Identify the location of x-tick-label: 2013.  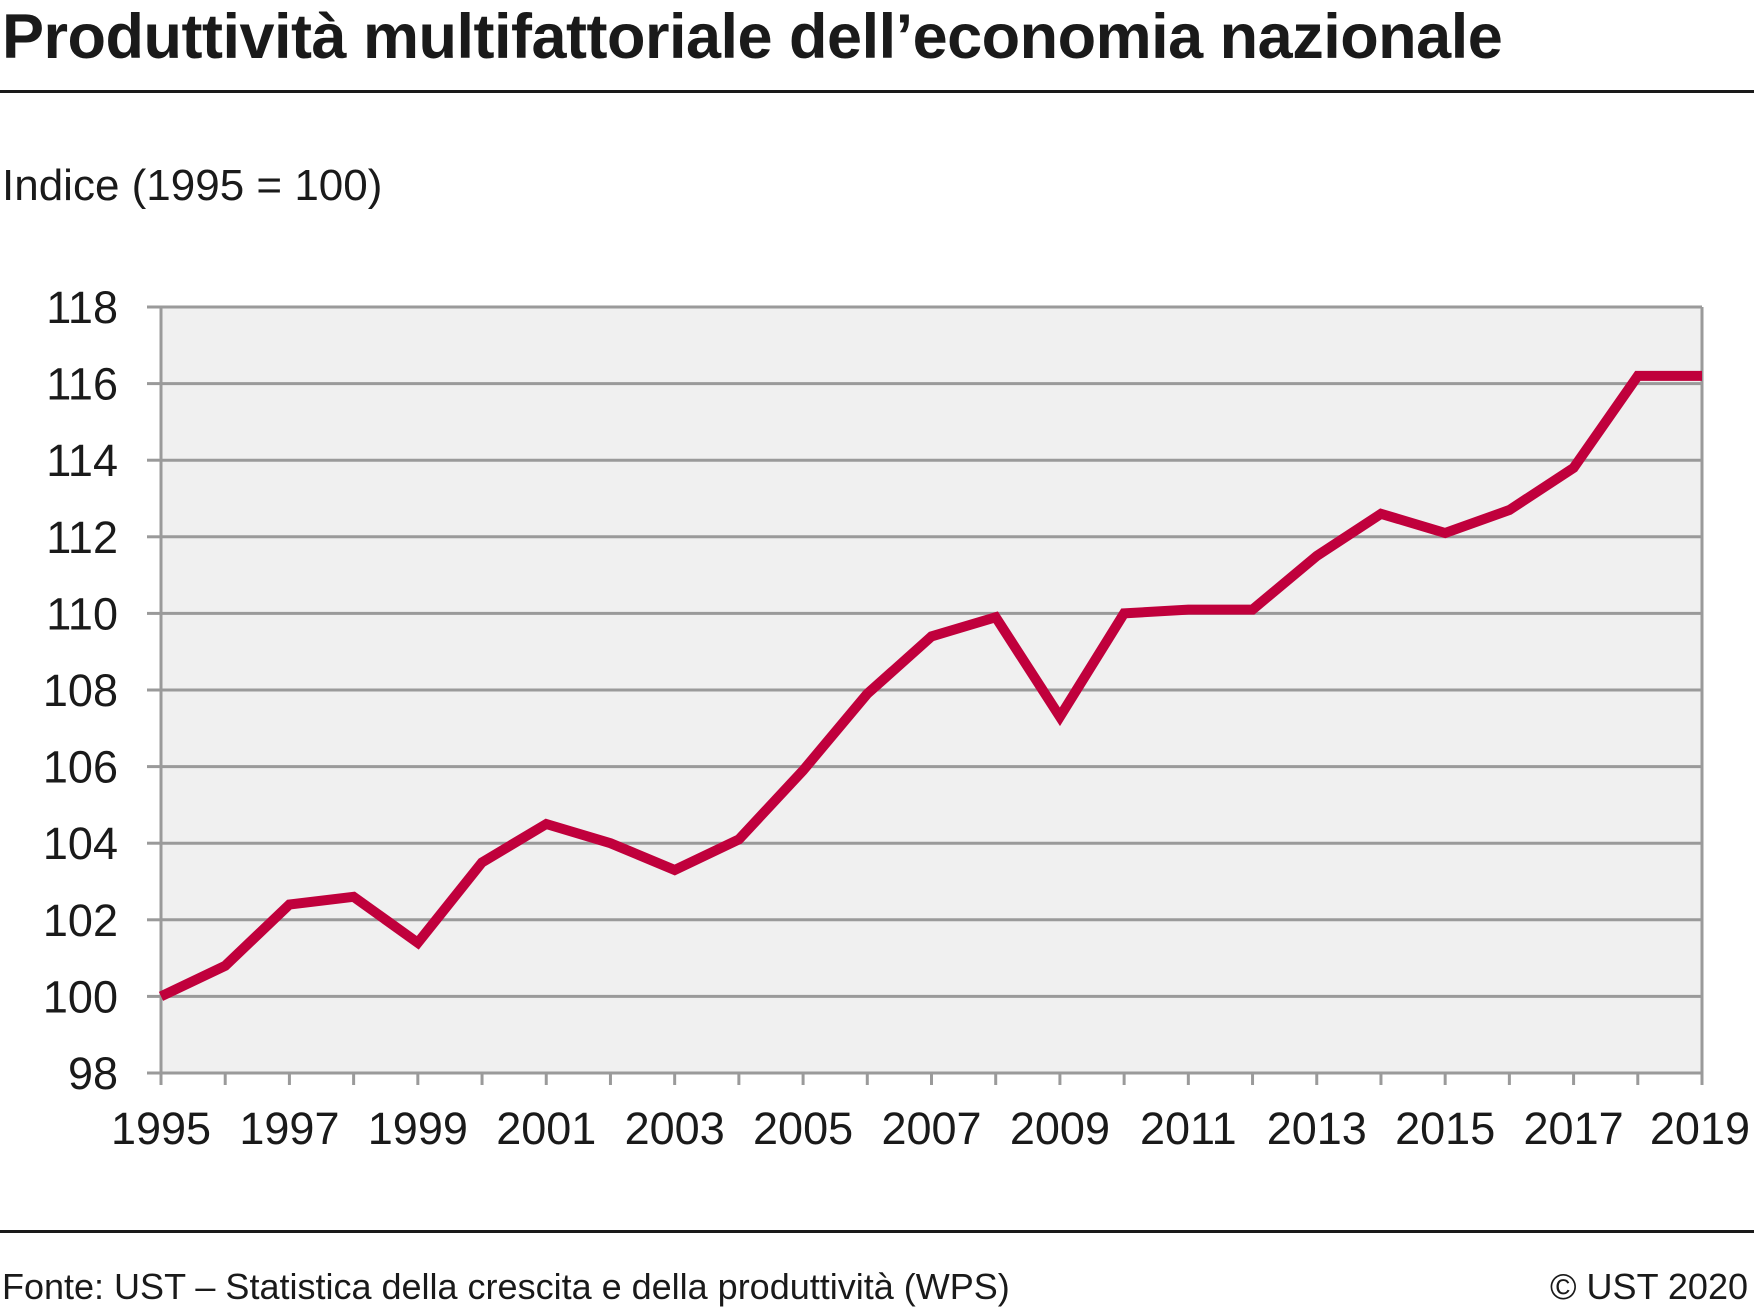
(1317, 1128).